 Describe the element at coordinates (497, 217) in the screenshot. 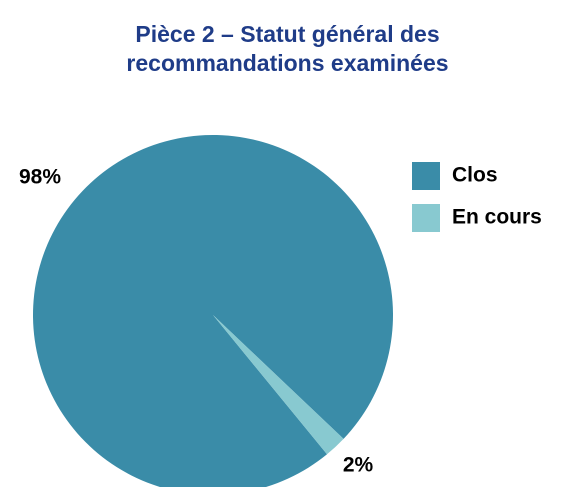

I see `legend-label: En cours` at that location.